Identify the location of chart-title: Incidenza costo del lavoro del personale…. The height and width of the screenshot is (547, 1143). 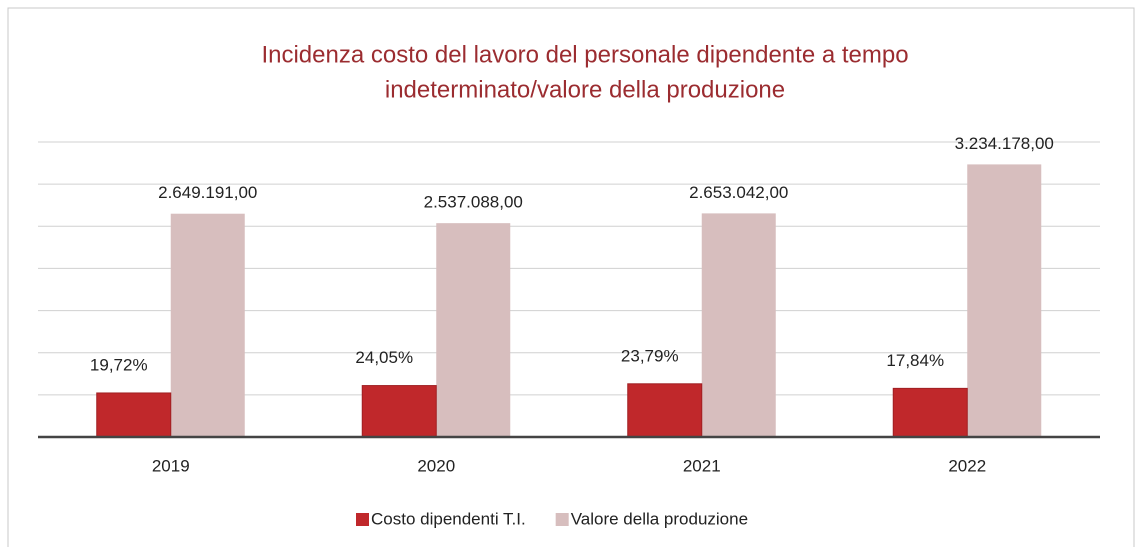
(584, 54).